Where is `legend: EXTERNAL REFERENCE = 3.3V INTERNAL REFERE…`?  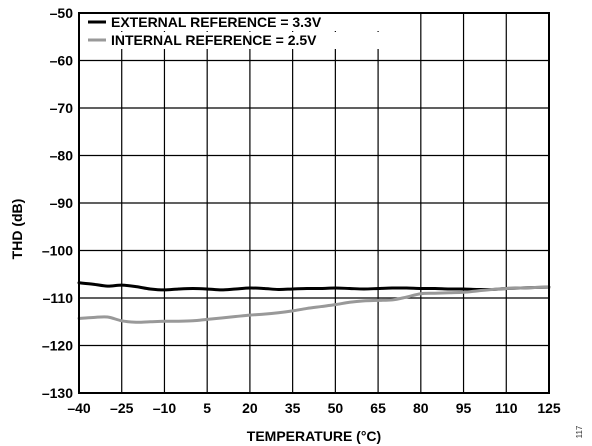
legend: EXTERNAL REFERENCE = 3.3V INTERNAL REFERE… is located at coordinates (237, 31).